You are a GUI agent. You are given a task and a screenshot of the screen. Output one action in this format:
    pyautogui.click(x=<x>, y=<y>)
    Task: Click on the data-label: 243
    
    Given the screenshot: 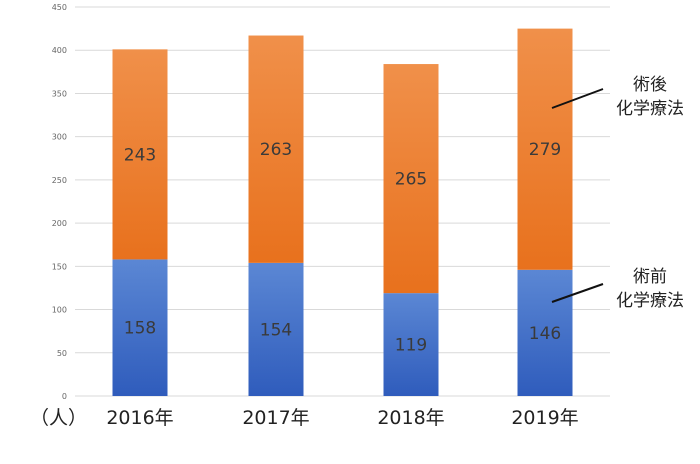 What is the action you would take?
    pyautogui.click(x=140, y=155)
    